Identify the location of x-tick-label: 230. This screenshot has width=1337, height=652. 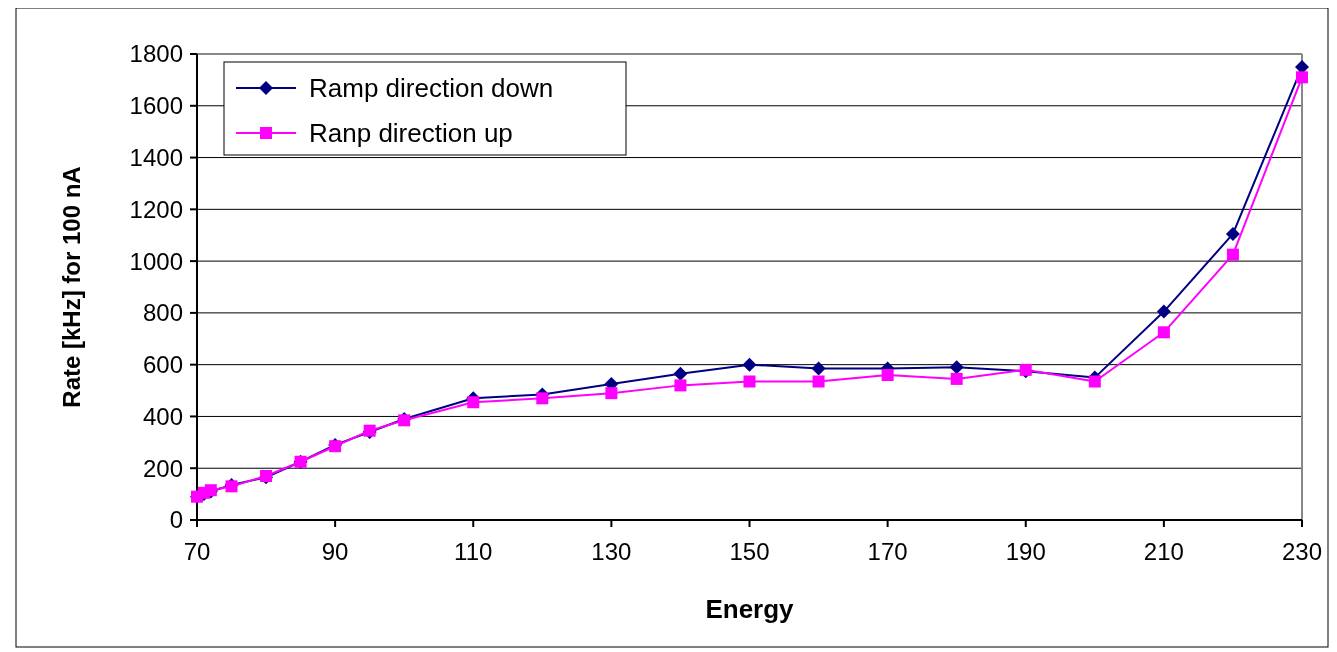
(1302, 551).